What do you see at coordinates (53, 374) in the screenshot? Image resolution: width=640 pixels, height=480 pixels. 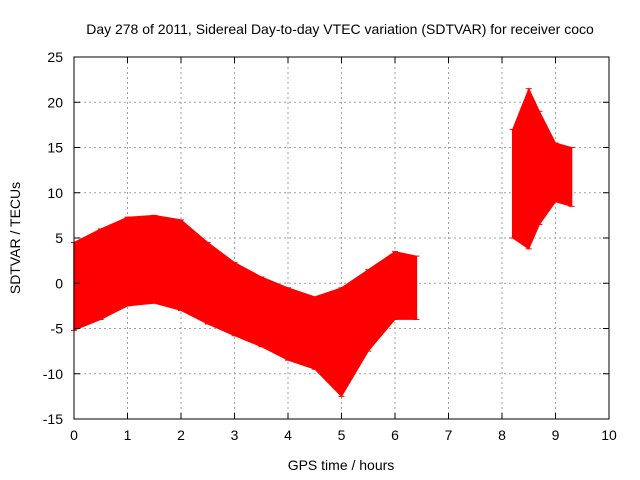 I see `y-tick-label: -10` at bounding box center [53, 374].